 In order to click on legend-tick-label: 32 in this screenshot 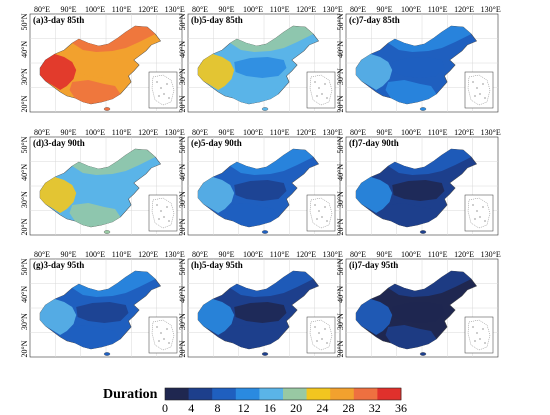, I will do `click(375, 408)`.